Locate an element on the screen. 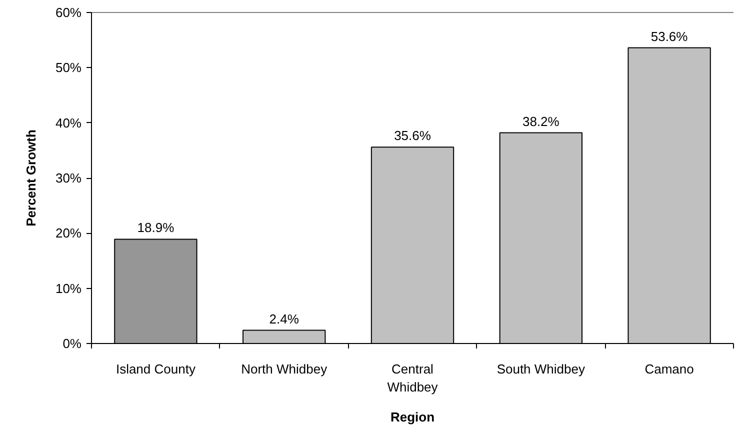 Image resolution: width=735 pixels, height=427 pixels. x-tick-label: Central Whidbey is located at coordinates (412, 378).